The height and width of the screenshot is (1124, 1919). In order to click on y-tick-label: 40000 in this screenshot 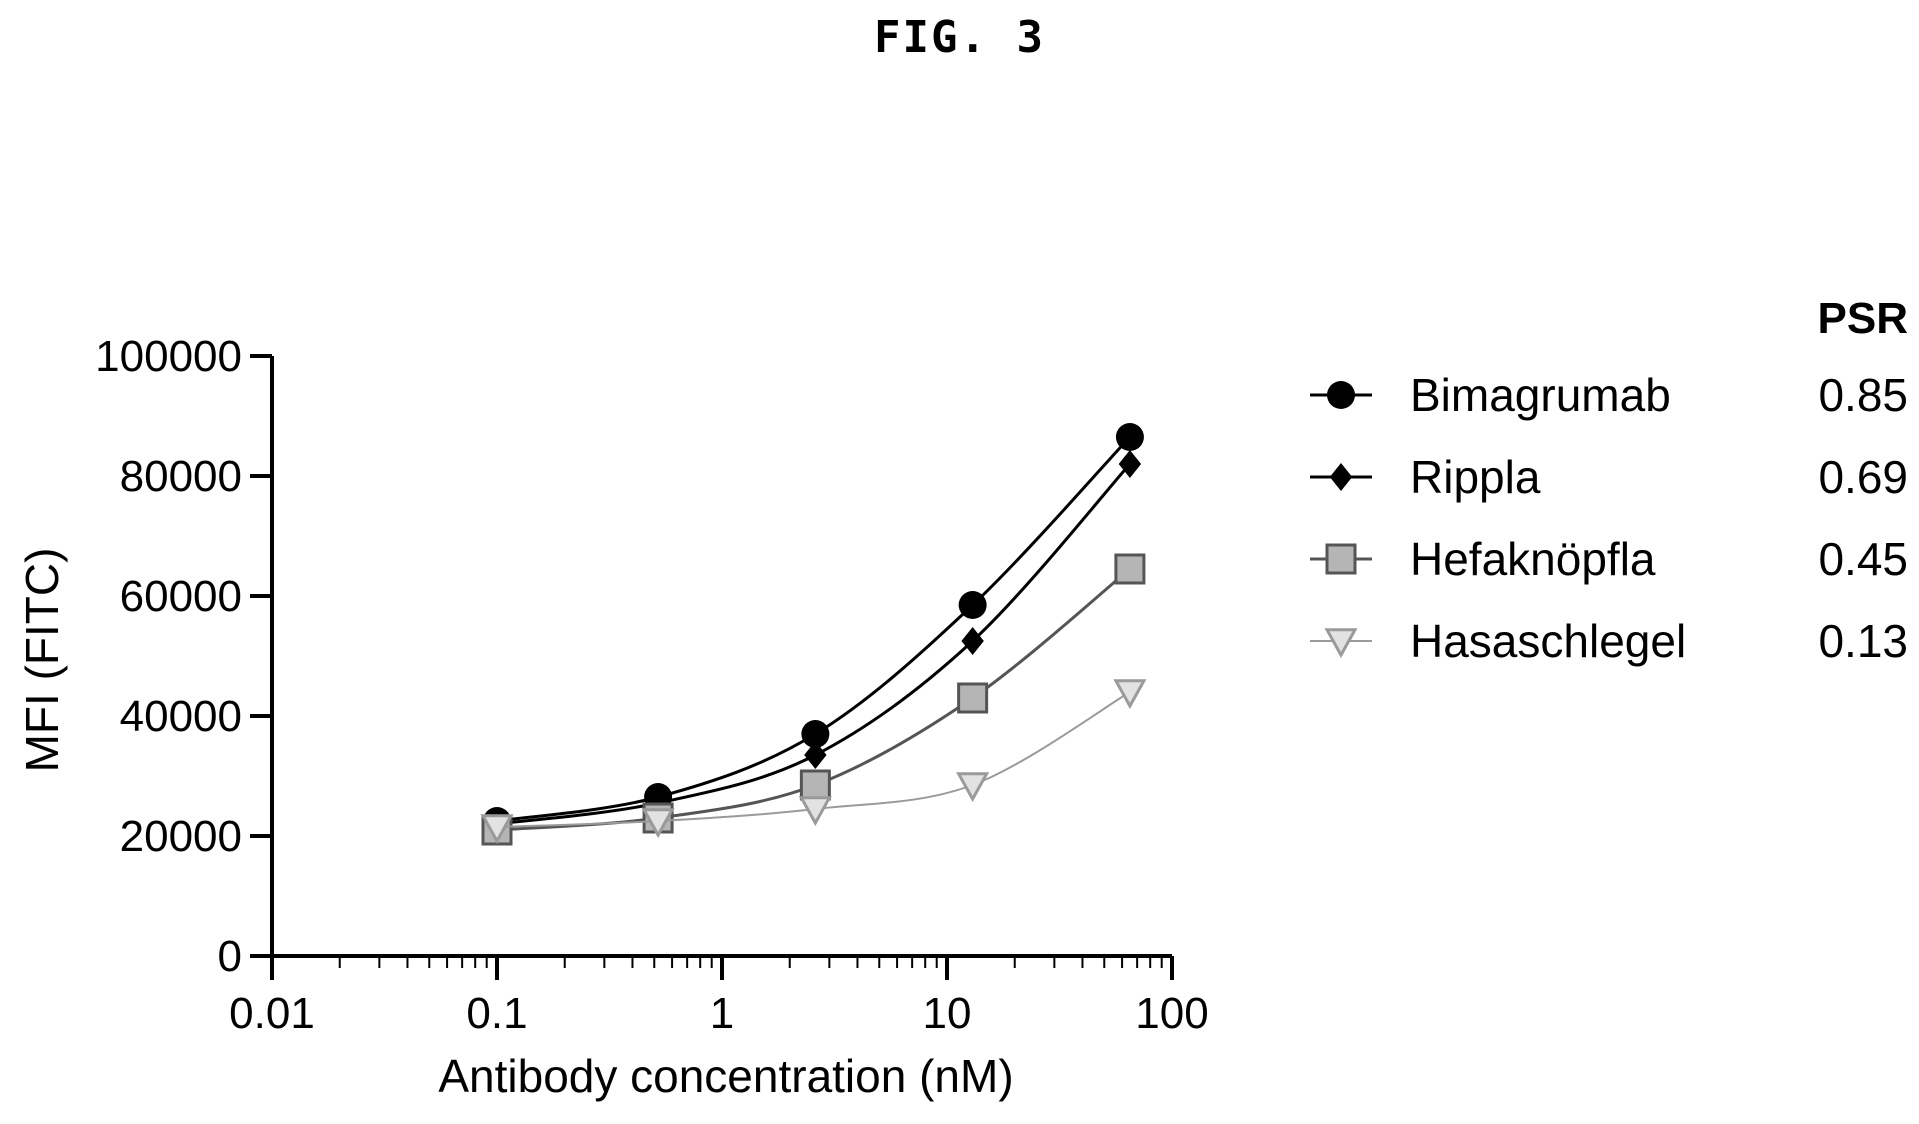, I will do `click(181, 716)`.